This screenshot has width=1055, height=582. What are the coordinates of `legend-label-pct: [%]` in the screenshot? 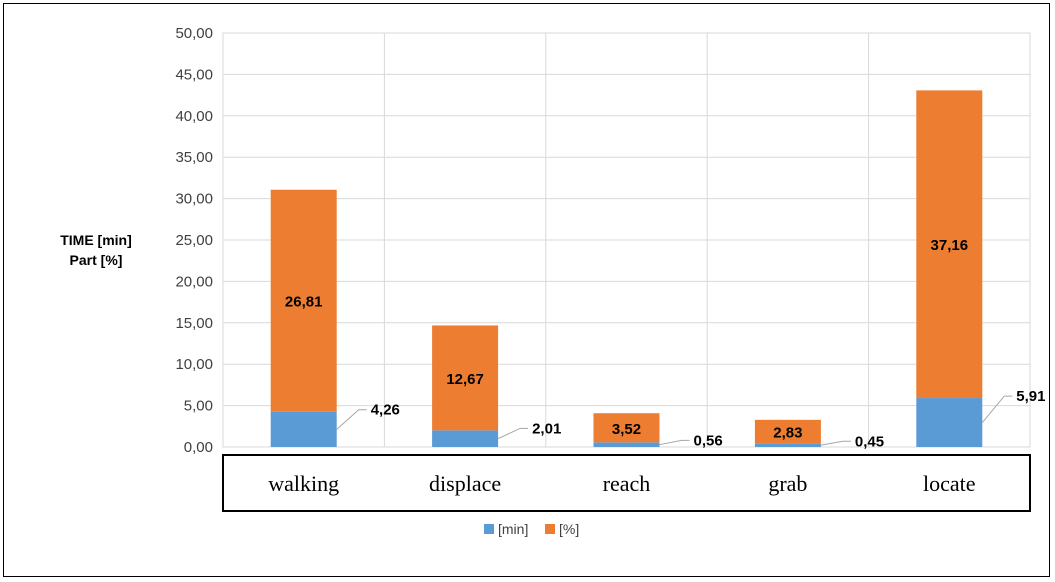 It's located at (569, 529).